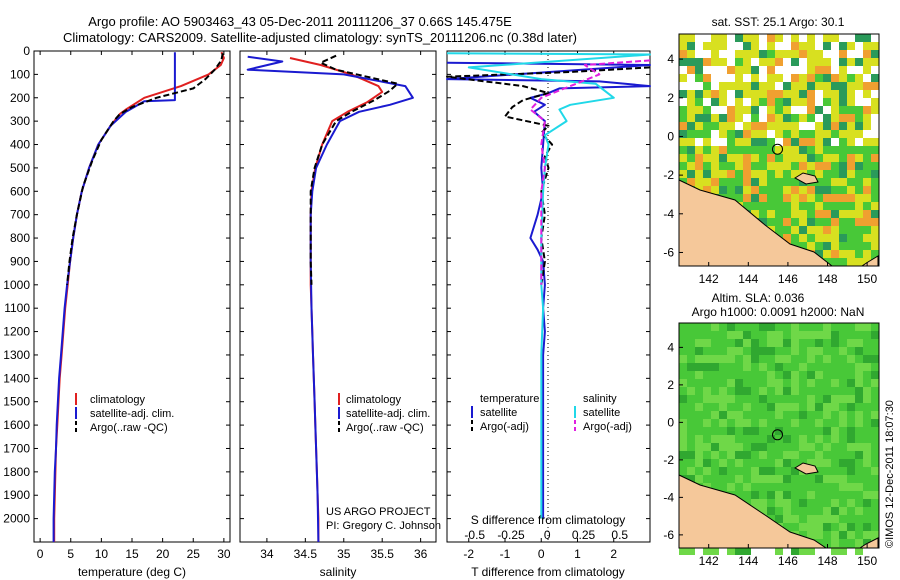 The image size is (900, 580). I want to click on map-x-tick-label: 144, so click(748, 561).